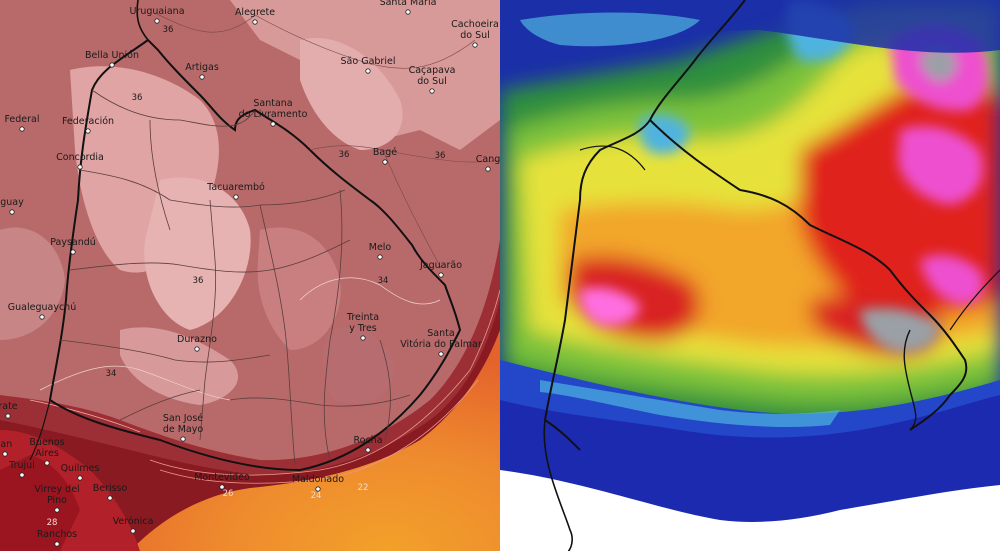 This screenshot has height=551, width=1000. Describe the element at coordinates (385, 156) in the screenshot. I see `city-bag-: Bagé` at that location.